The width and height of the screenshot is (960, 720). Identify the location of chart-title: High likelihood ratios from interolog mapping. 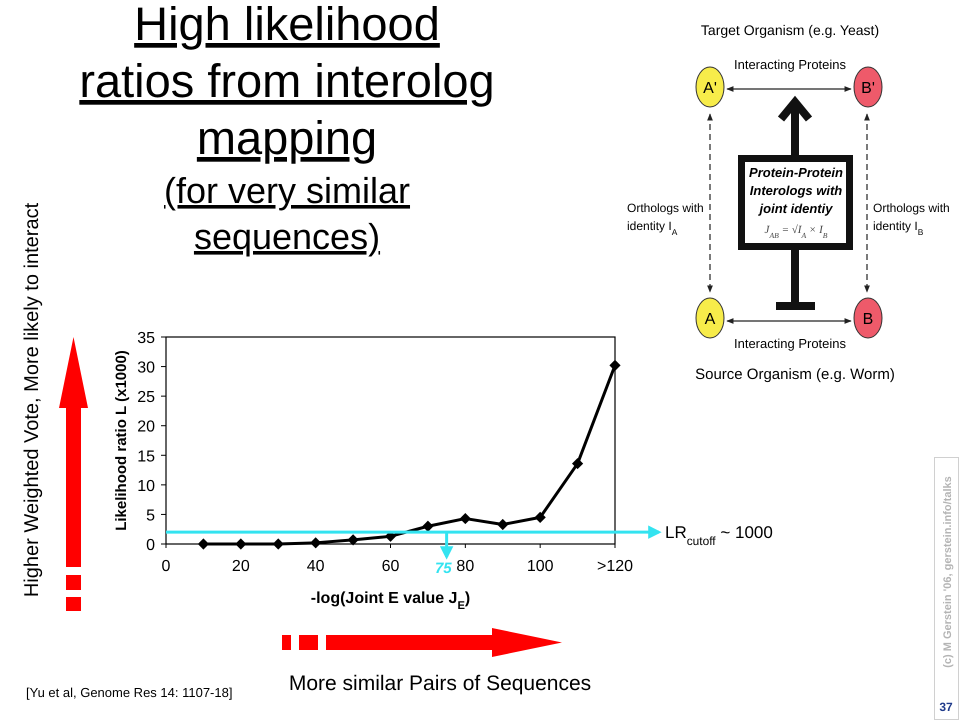
(287, 82).